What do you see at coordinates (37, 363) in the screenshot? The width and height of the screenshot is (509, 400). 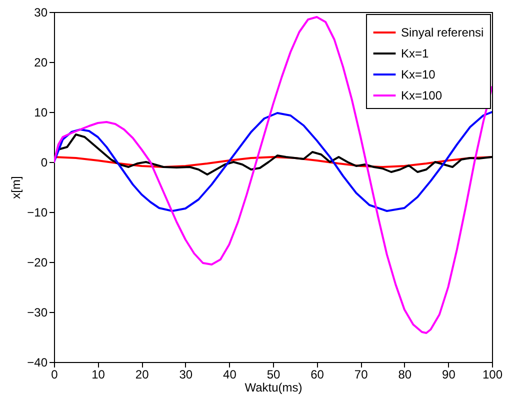 I see `y-tick-label: −40` at bounding box center [37, 363].